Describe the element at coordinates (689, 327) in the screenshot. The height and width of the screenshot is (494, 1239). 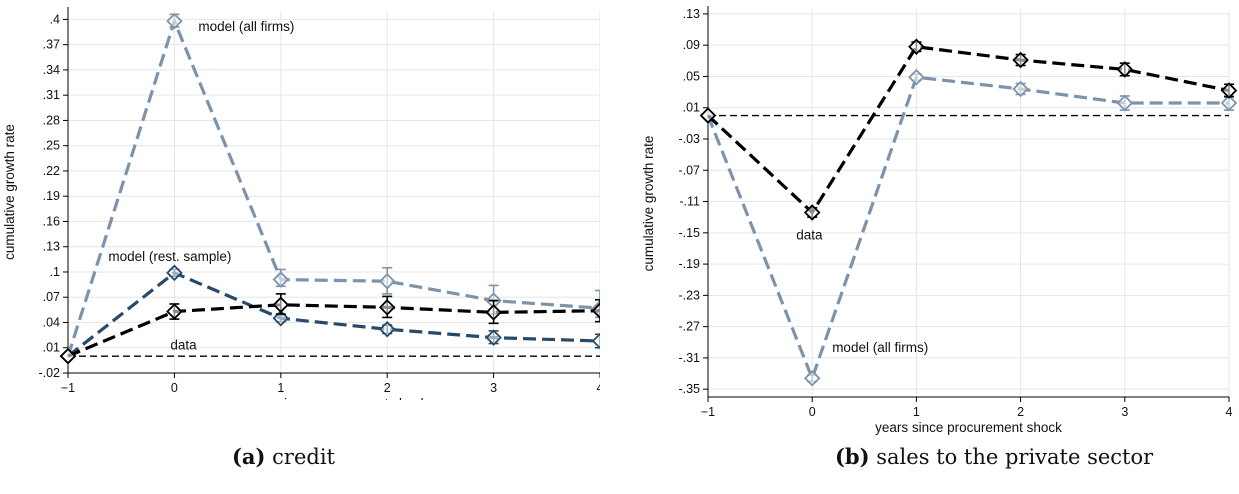
I see `y-tick-label: -.27` at that location.